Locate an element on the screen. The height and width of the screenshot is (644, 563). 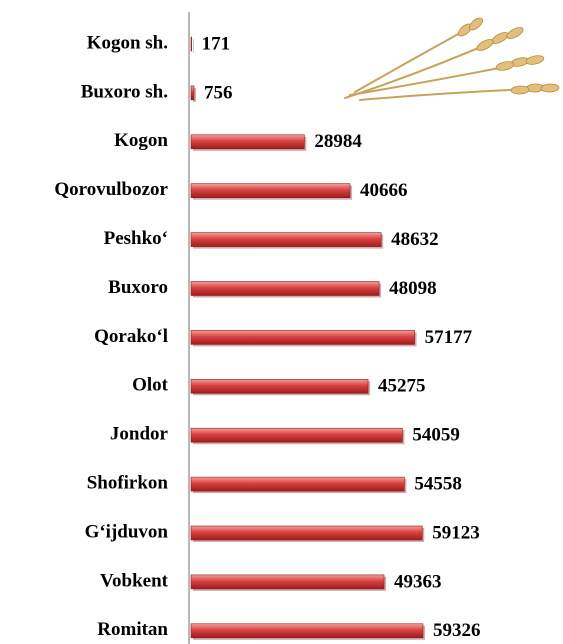
category-label: Kogon sh. is located at coordinates (127, 42).